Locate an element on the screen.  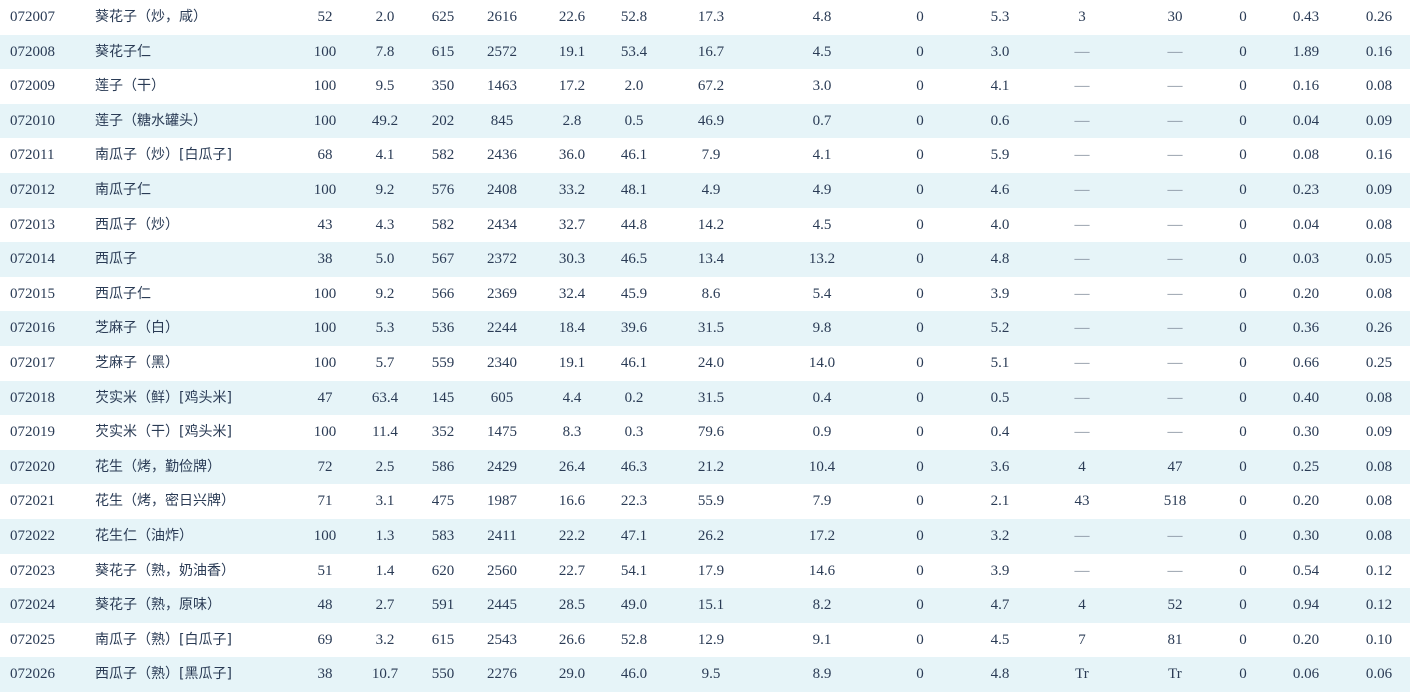
food-code: 072020 is located at coordinates (32, 466).